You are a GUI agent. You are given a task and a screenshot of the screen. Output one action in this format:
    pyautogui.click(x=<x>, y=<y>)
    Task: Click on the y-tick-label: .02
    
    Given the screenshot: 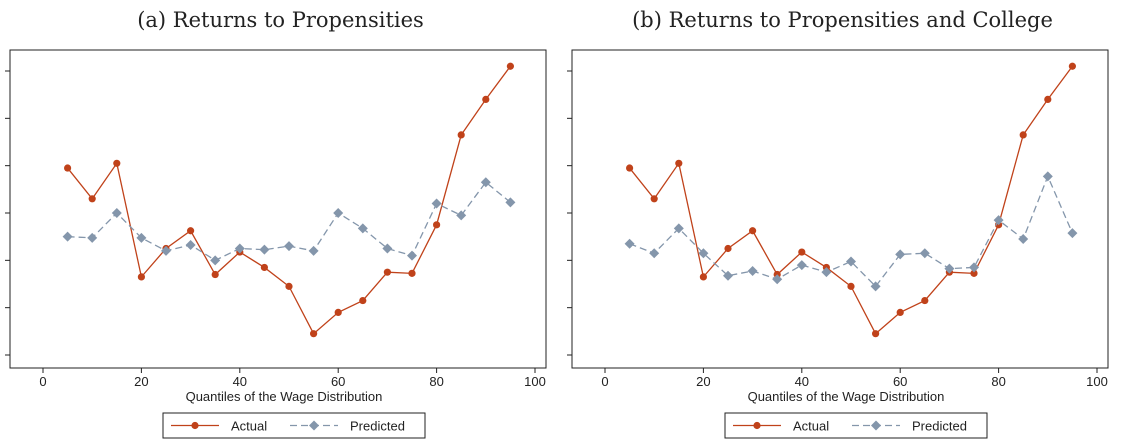 What is the action you would take?
    pyautogui.click(x=1, y=355)
    